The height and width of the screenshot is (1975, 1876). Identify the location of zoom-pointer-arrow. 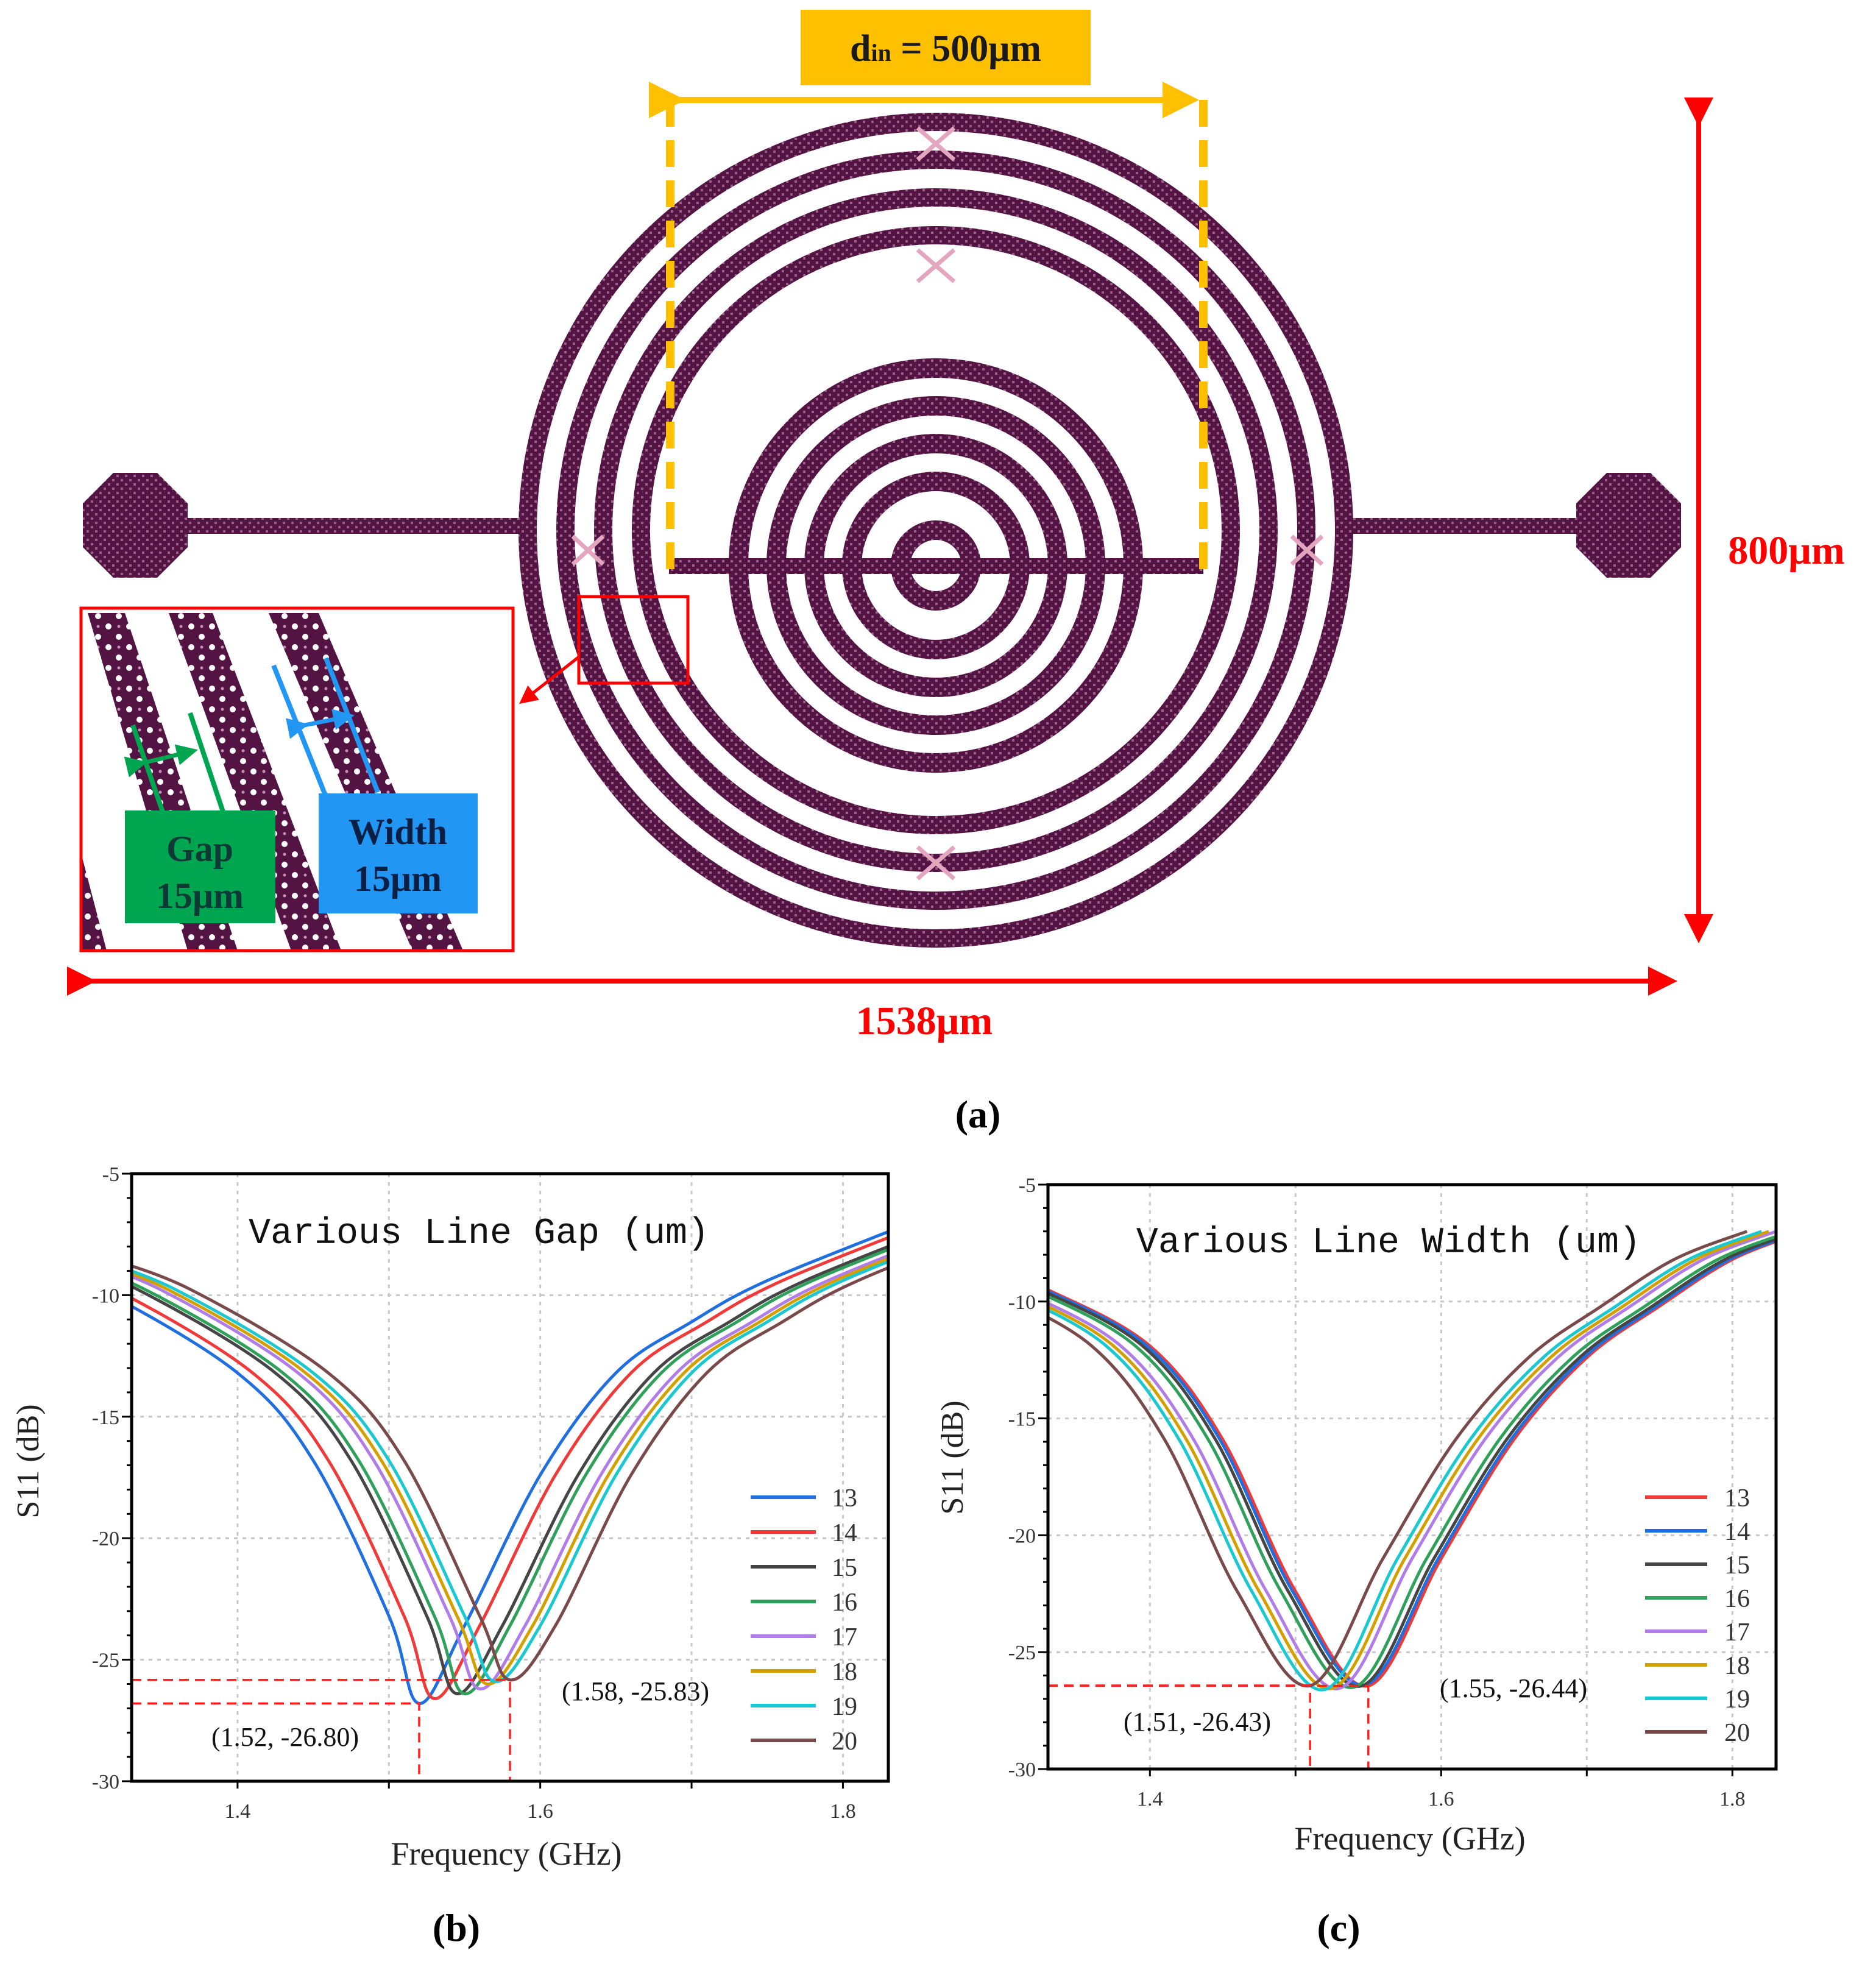
(549, 680).